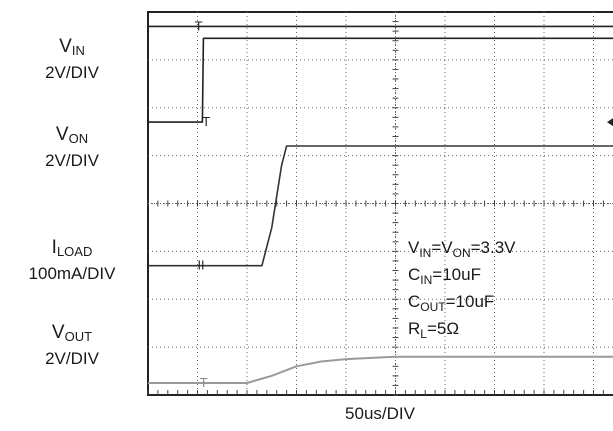 This screenshot has height=431, width=613. What do you see at coordinates (72, 346) in the screenshot?
I see `channel-label-vout: VOUT 2V/DIV` at bounding box center [72, 346].